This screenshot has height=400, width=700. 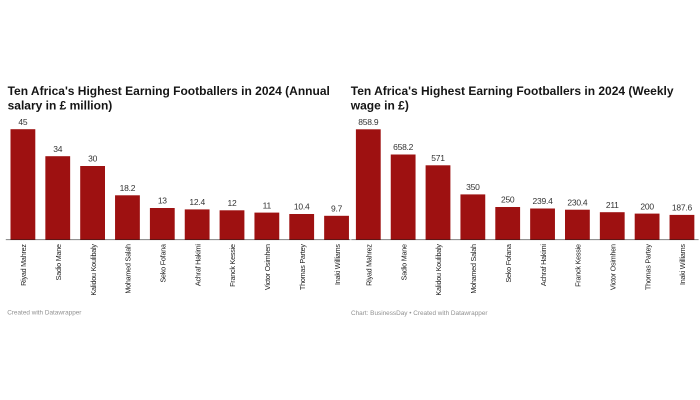 I want to click on svg-text: 11, so click(x=267, y=205).